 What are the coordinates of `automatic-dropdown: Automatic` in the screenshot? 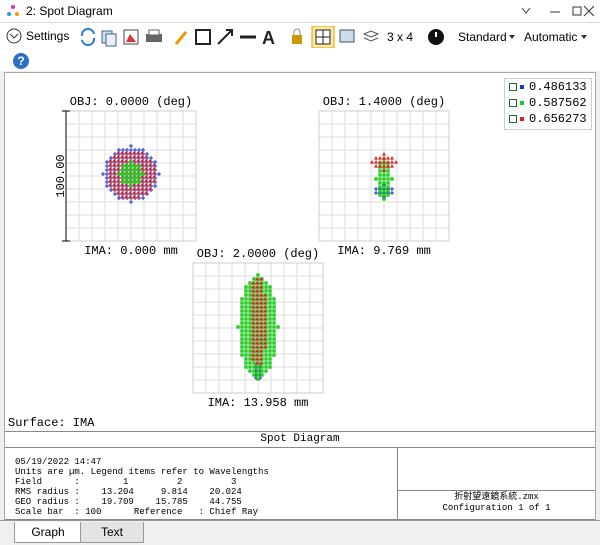 It's located at (551, 37).